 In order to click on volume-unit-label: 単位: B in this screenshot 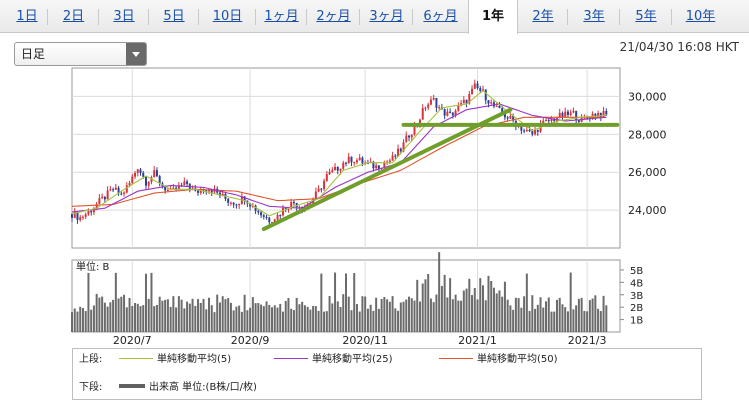, I will do `click(93, 266)`.